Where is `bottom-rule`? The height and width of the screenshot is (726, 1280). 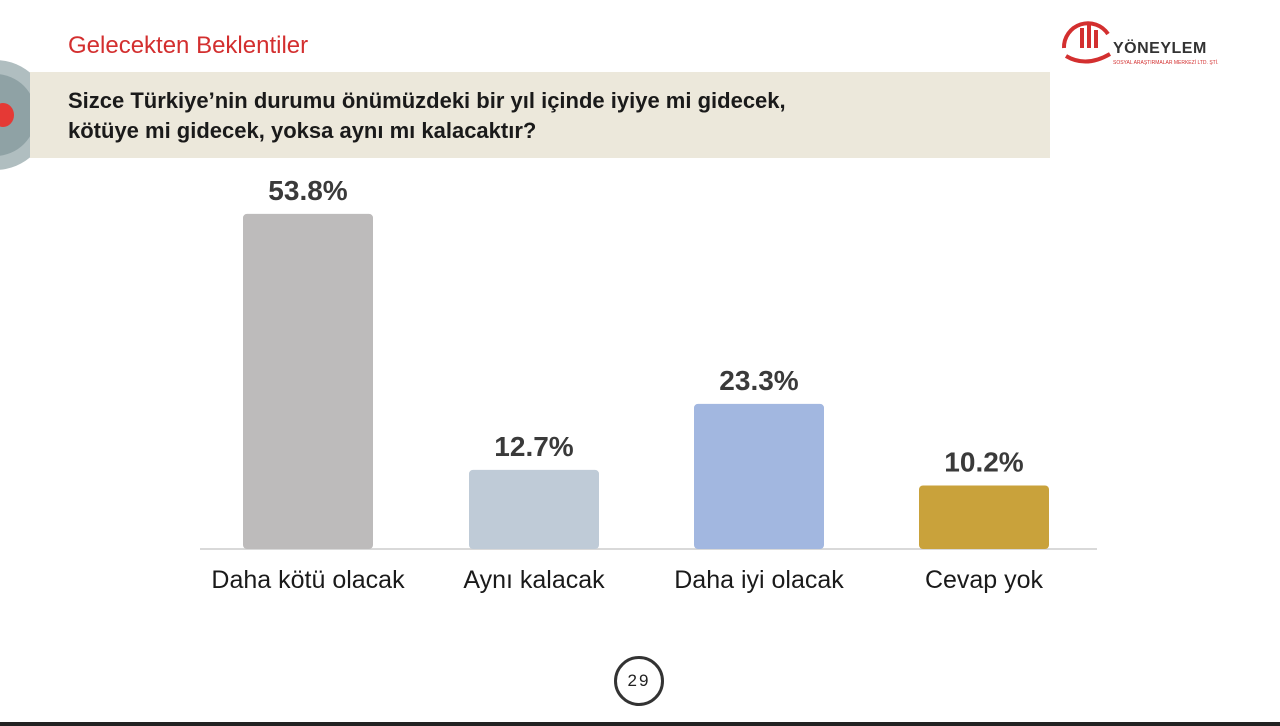 bottom-rule is located at coordinates (640, 724).